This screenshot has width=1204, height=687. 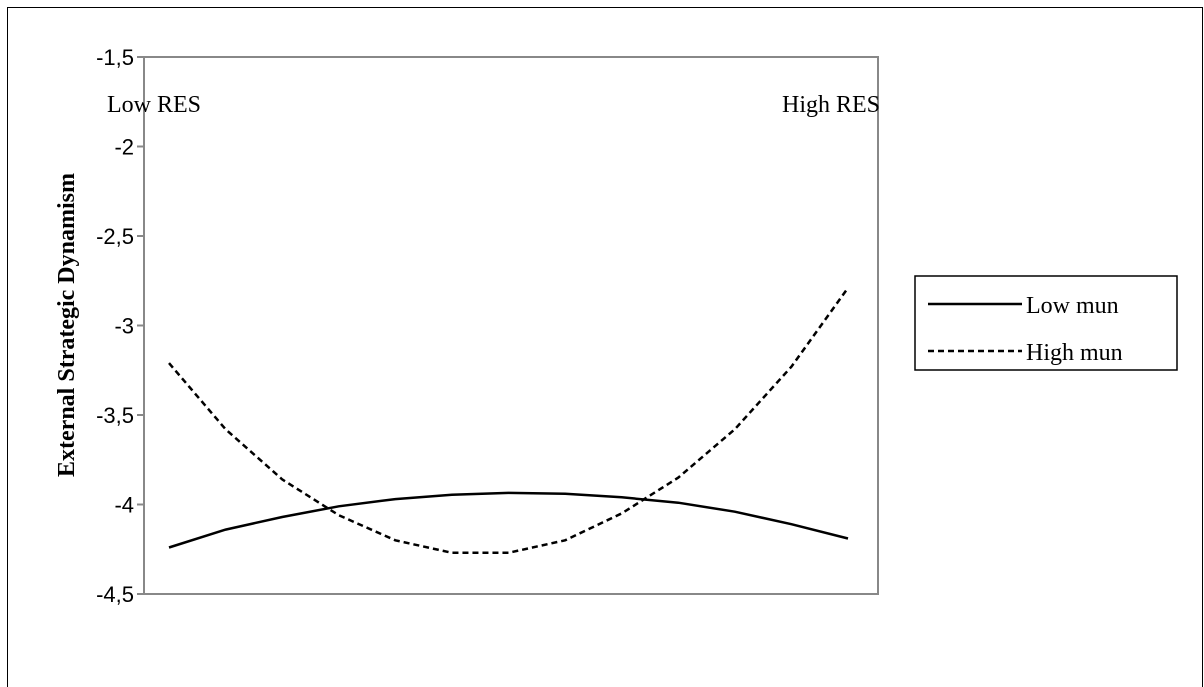 I want to click on y-tick-label: -2,5, so click(x=115, y=236).